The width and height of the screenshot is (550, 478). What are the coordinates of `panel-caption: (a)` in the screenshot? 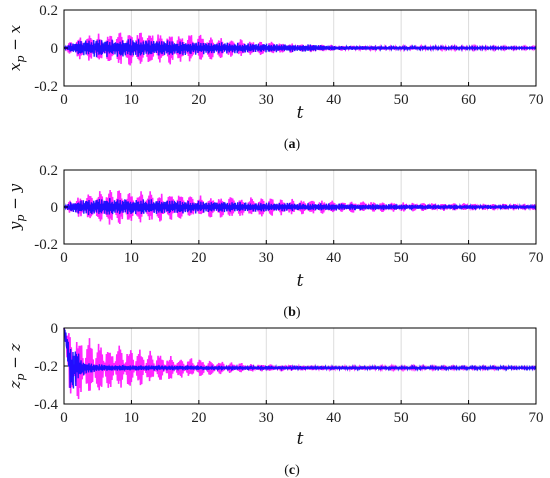 It's located at (292, 144).